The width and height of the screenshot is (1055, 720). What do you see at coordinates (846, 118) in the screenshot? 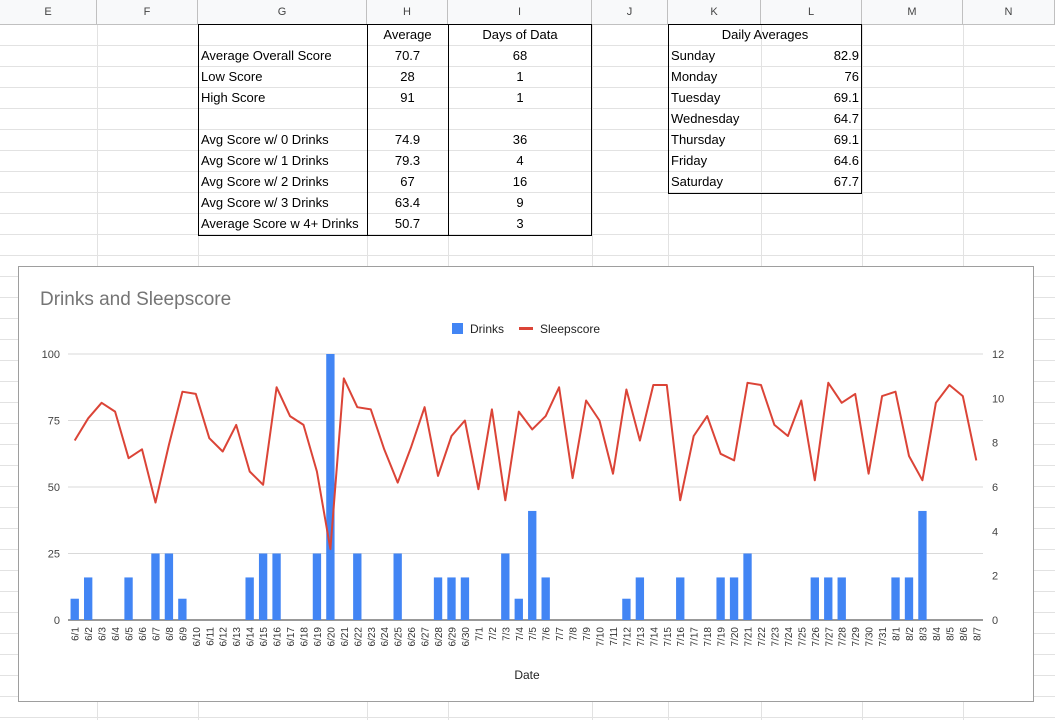
I see `daily-value-cell: 64.7` at bounding box center [846, 118].